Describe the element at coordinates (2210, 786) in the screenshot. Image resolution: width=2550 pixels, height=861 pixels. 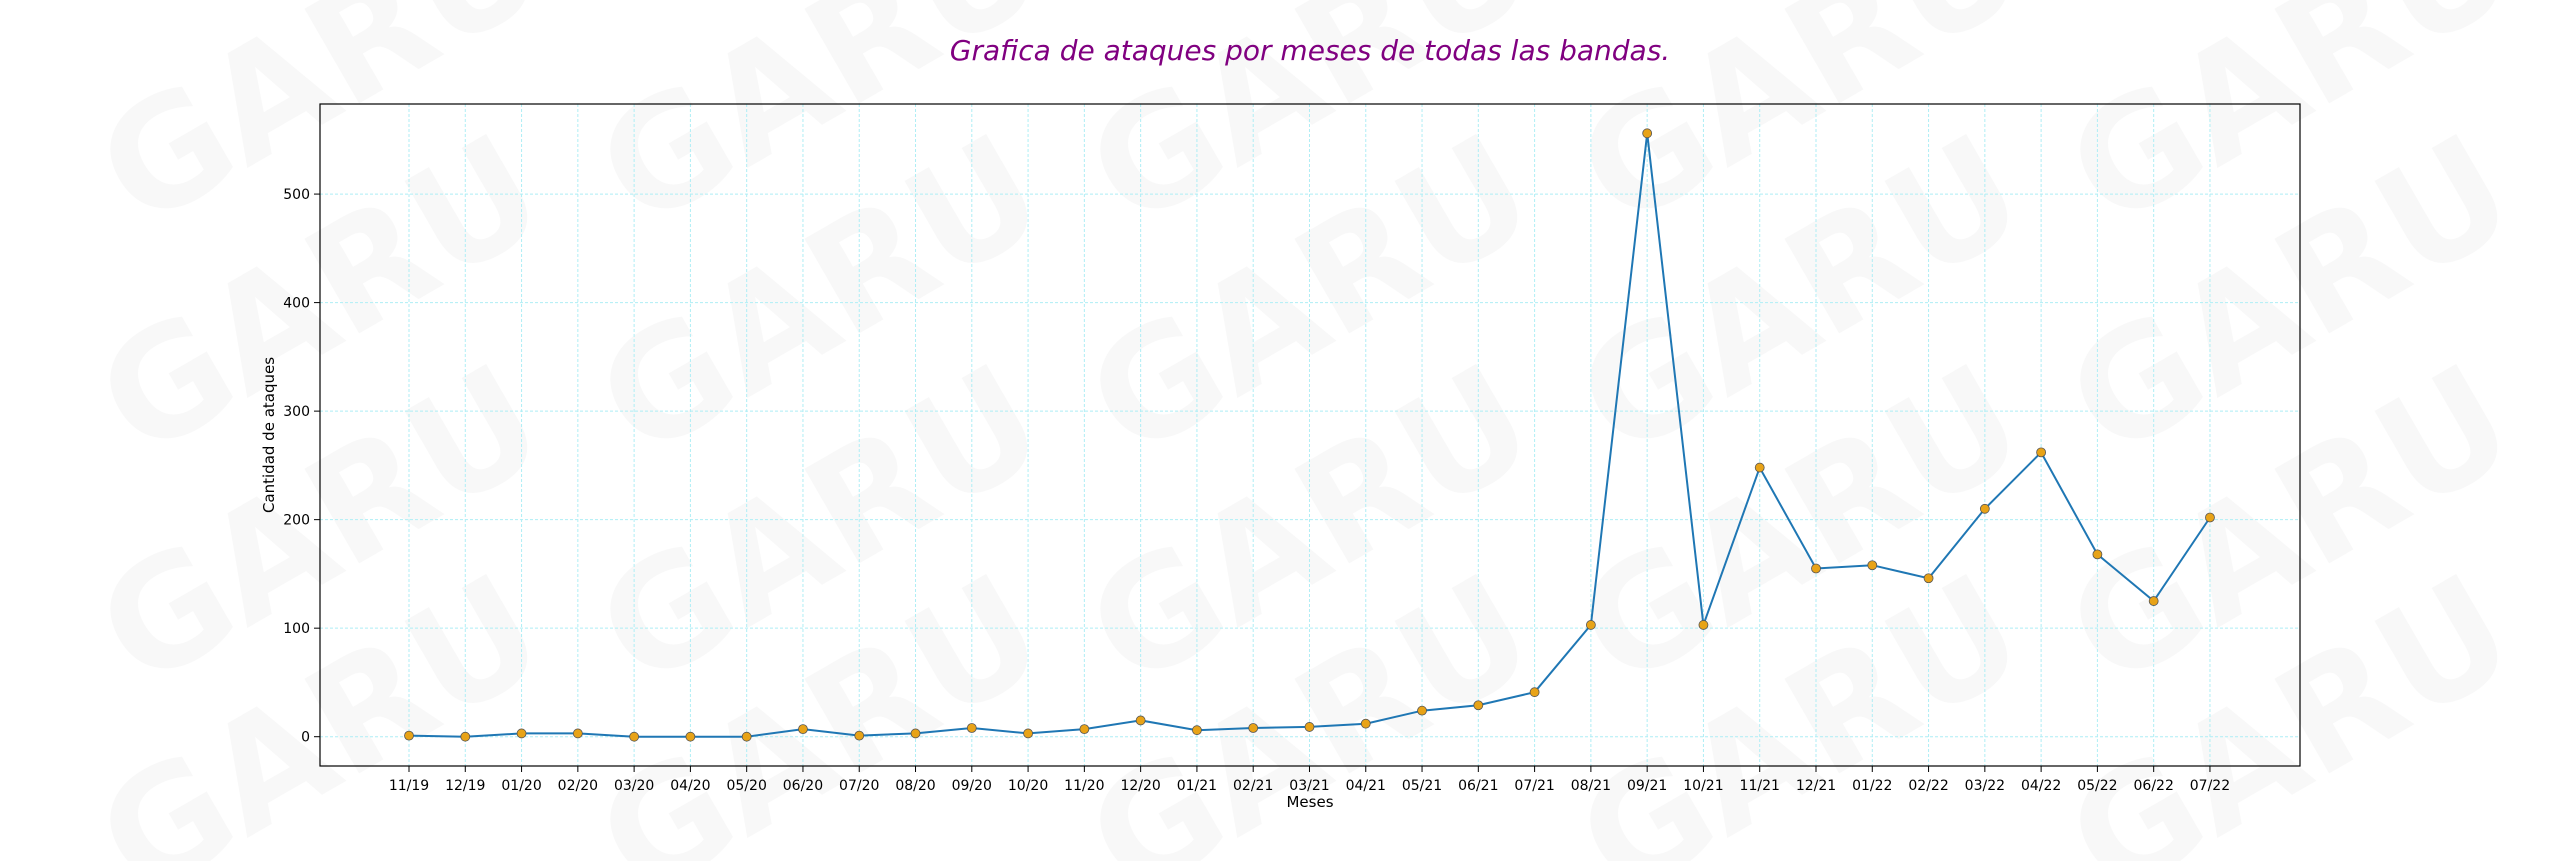
I see `x-tick-label: 07/22` at that location.